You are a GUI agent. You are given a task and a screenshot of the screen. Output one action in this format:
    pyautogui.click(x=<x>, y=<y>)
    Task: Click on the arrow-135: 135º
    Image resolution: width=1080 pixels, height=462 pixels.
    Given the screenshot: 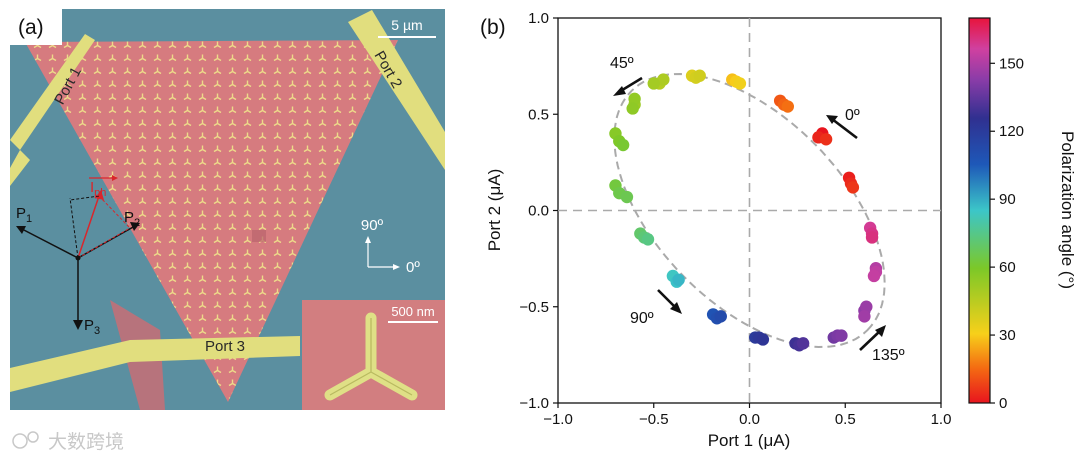 What is the action you would take?
    pyautogui.click(x=882, y=344)
    